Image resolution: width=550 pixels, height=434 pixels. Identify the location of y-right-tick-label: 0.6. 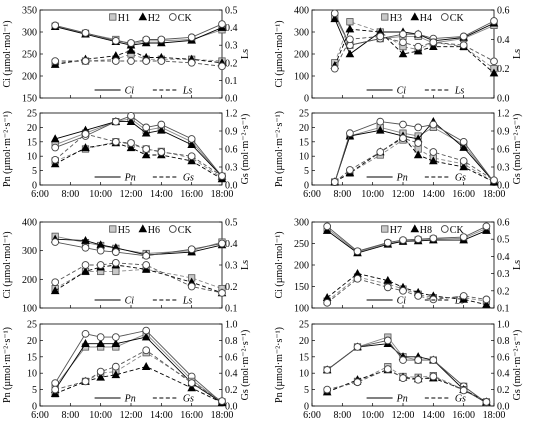
(503, 11).